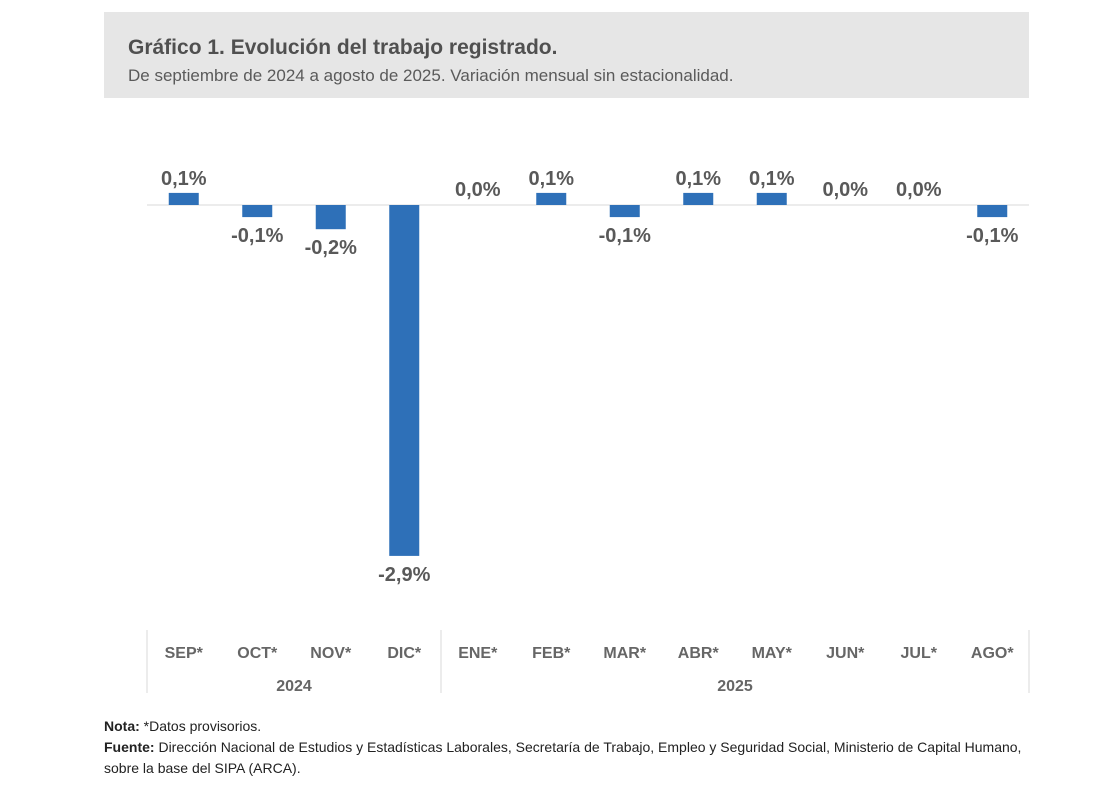 This screenshot has width=1108, height=810. Describe the element at coordinates (772, 653) in the screenshot. I see `category-label: MAY*` at that location.